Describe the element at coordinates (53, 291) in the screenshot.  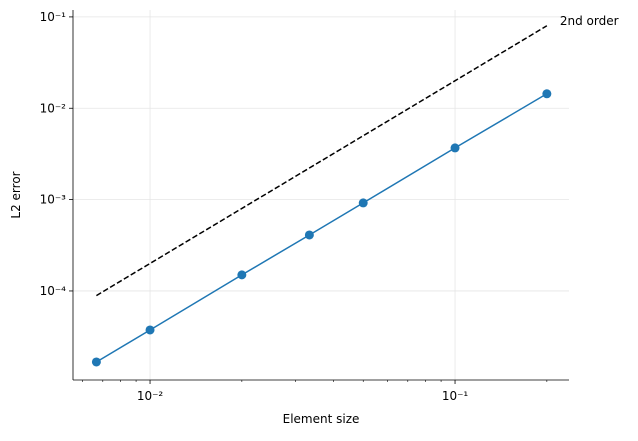
I see `y-tick-label: 10⁻⁴` at that location.